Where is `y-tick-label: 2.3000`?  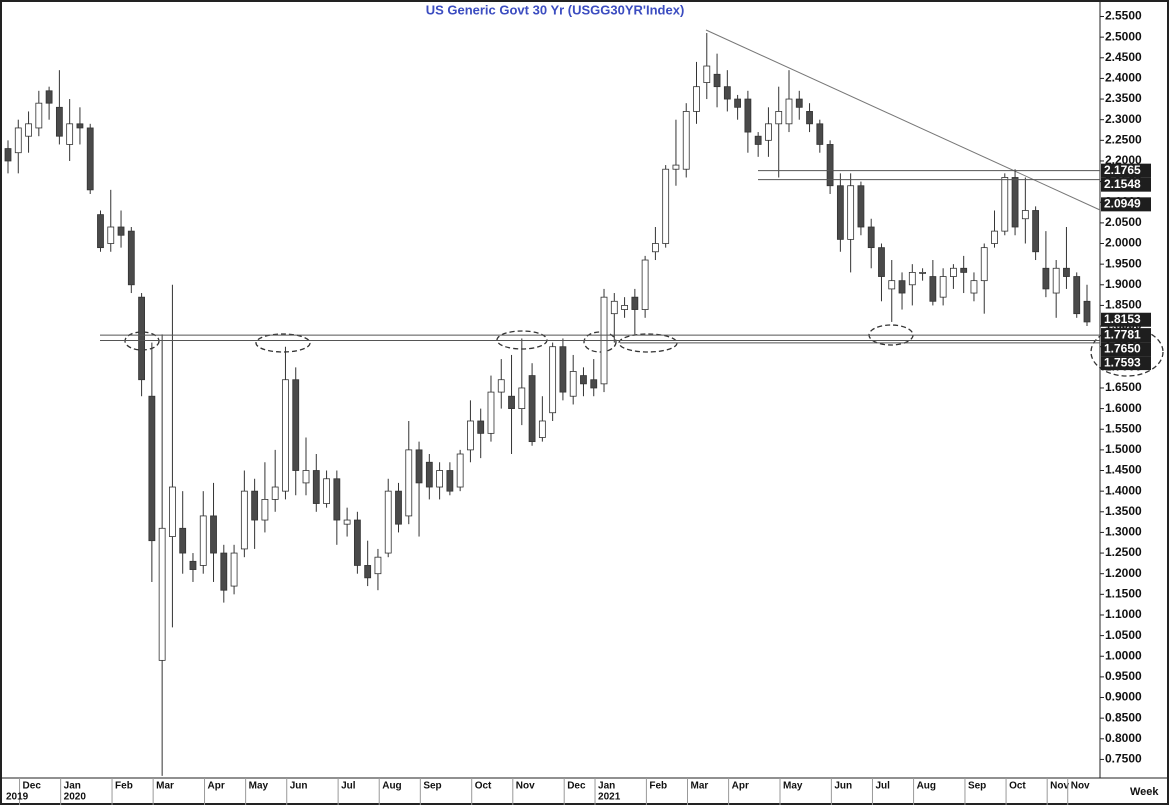 y-tick-label: 2.3000 is located at coordinates (1123, 119).